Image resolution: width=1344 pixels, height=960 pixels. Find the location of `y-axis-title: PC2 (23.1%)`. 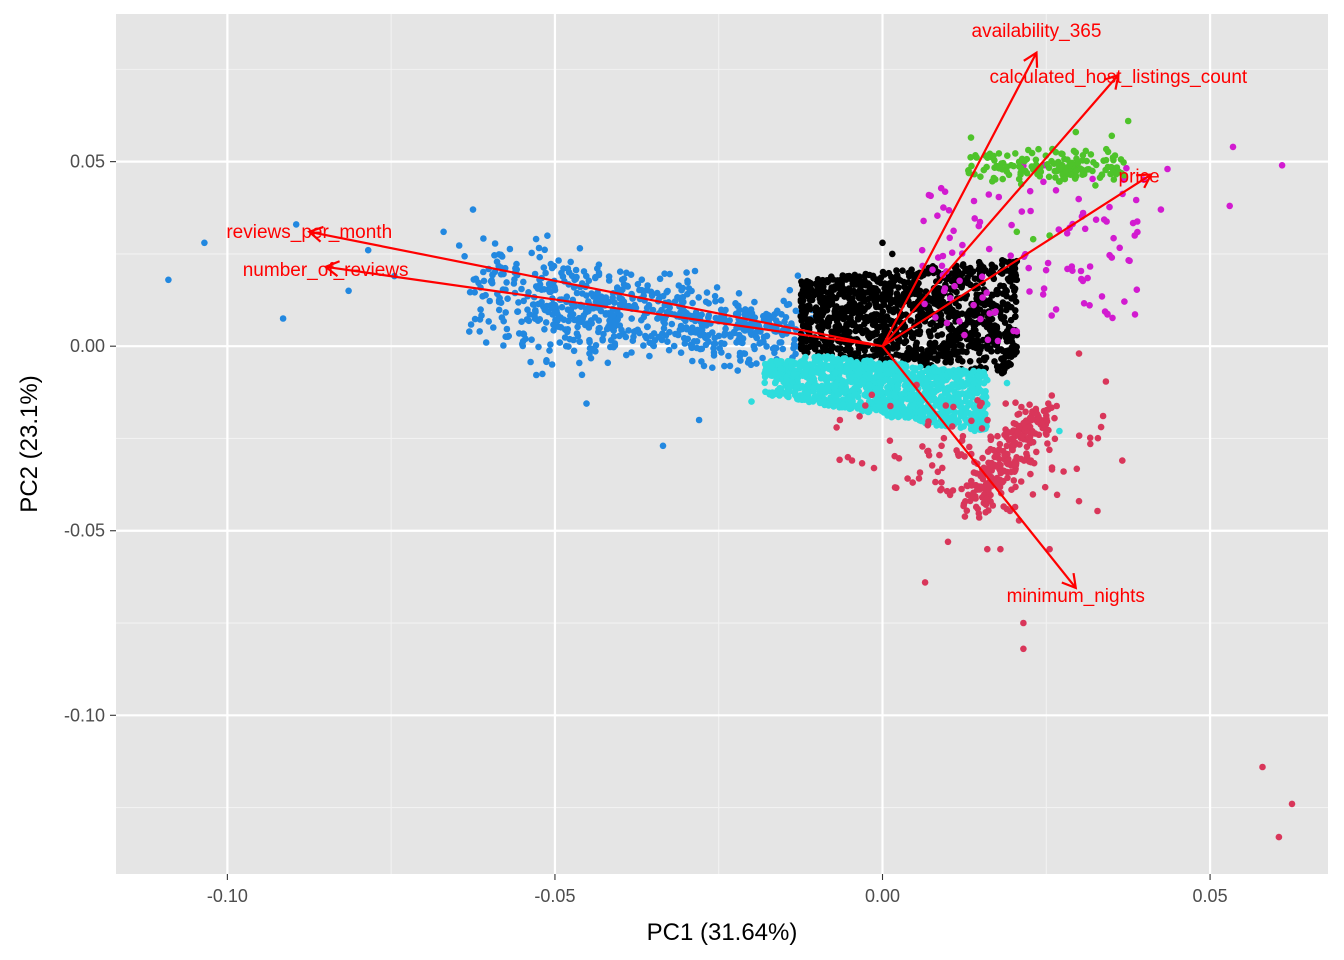

y-axis-title: PC2 (23.1%) is located at coordinates (29, 443).